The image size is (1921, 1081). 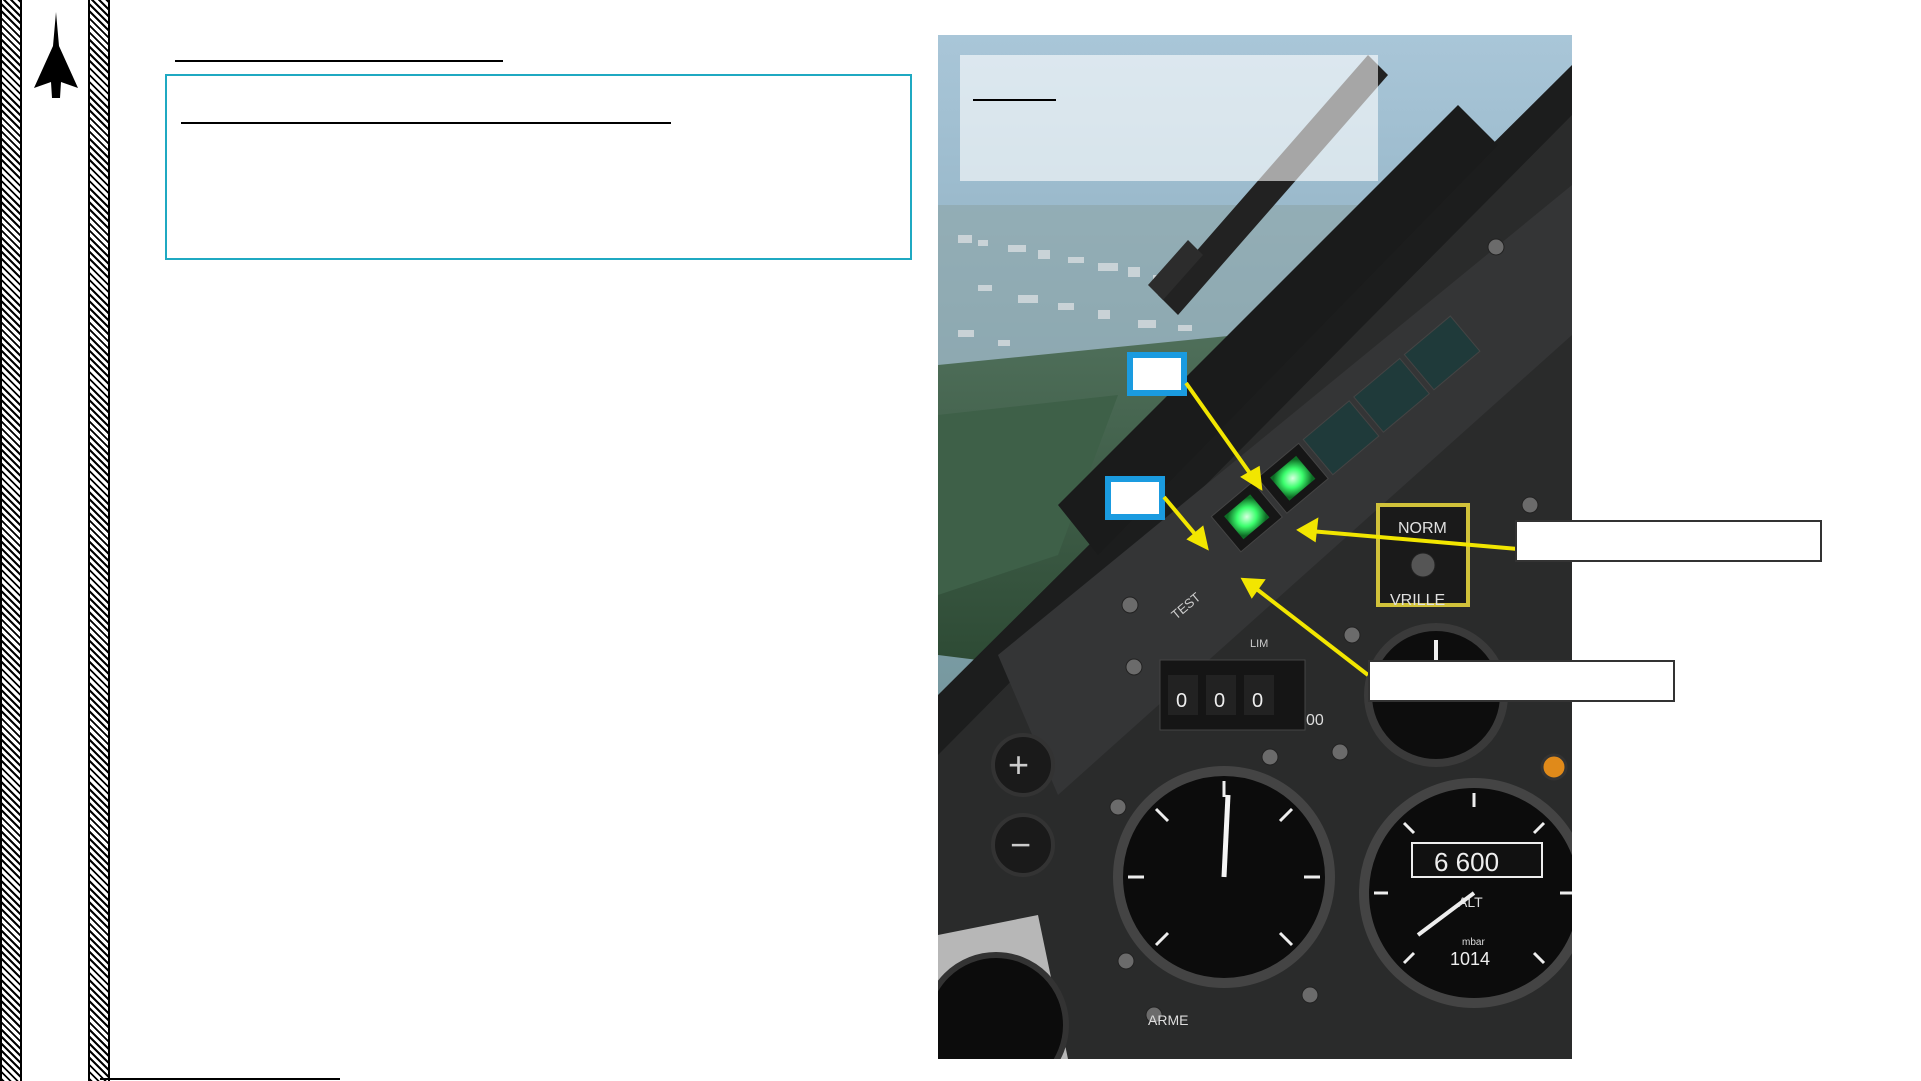 I want to click on right-hatched-rail, so click(x=99, y=540).